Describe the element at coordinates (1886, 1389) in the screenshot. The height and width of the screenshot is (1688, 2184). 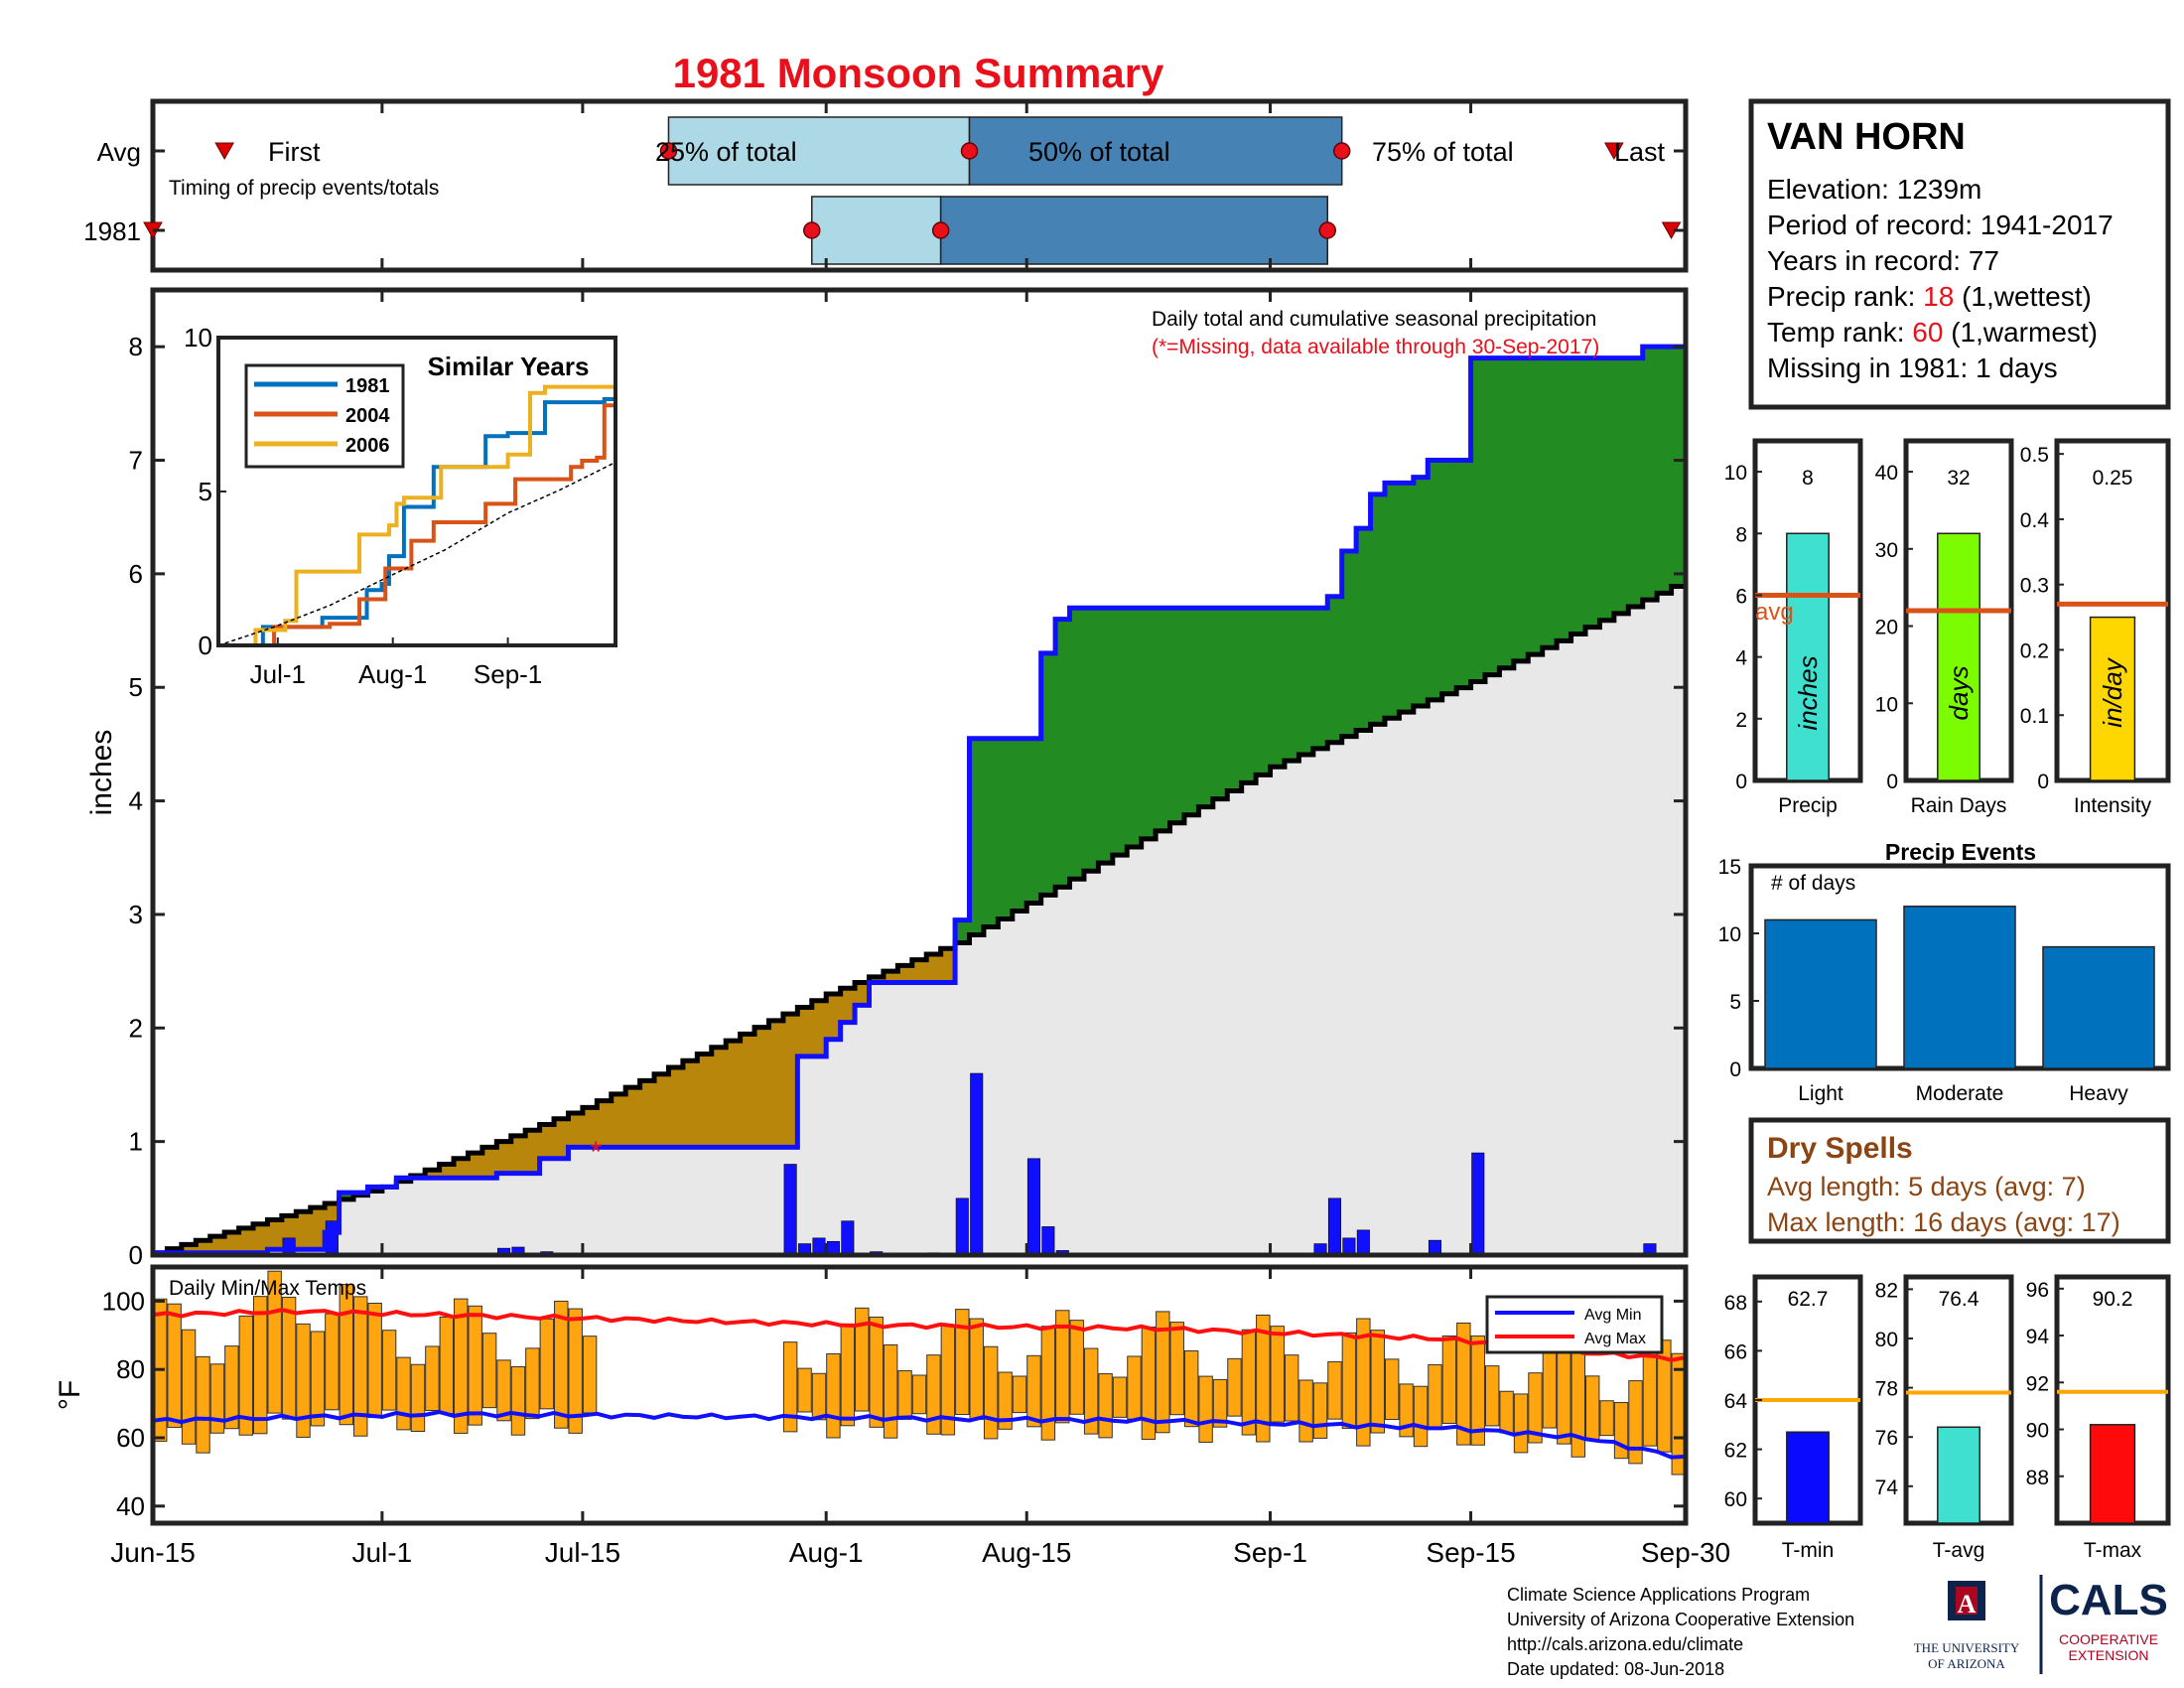
I see `temp-summary-y-tick-label-tavg-78: 78` at that location.